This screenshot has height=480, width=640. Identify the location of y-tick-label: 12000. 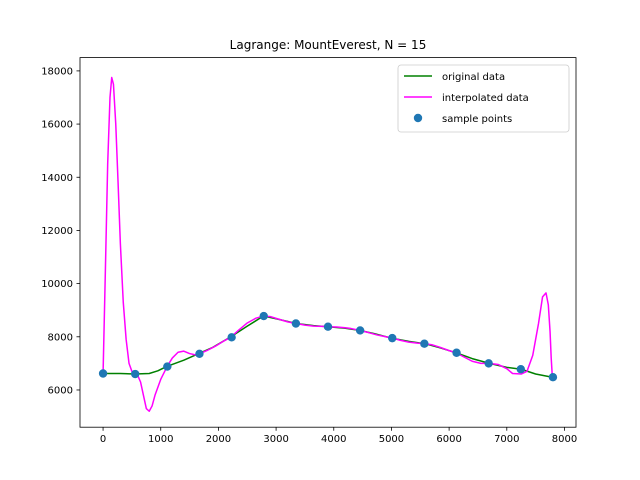
(57, 231).